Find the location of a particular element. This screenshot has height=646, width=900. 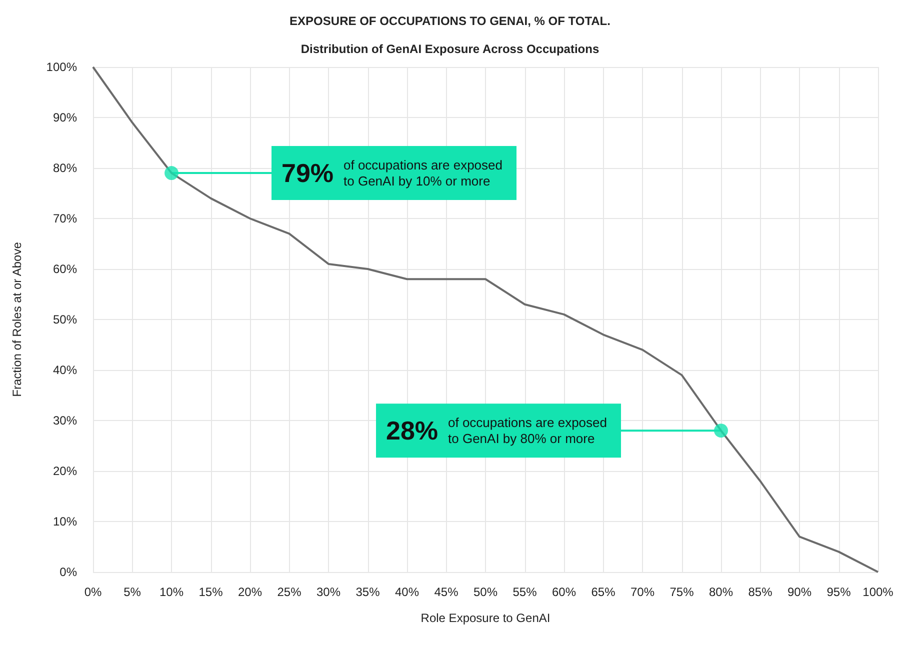

y-tick-label: 50% is located at coordinates (65, 319).